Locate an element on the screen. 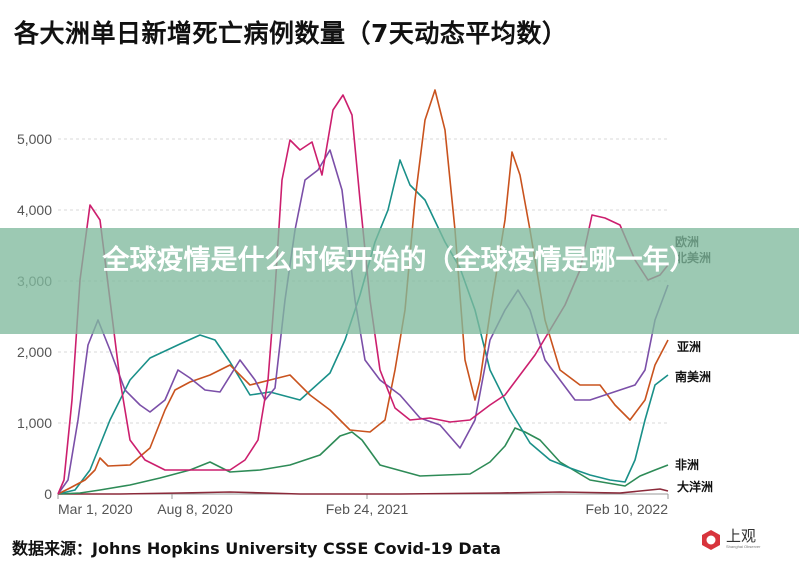 Image resolution: width=799 pixels, height=564 pixels. shanghai-observer-logo: 上观 Shanghai Observer is located at coordinates (735, 540).